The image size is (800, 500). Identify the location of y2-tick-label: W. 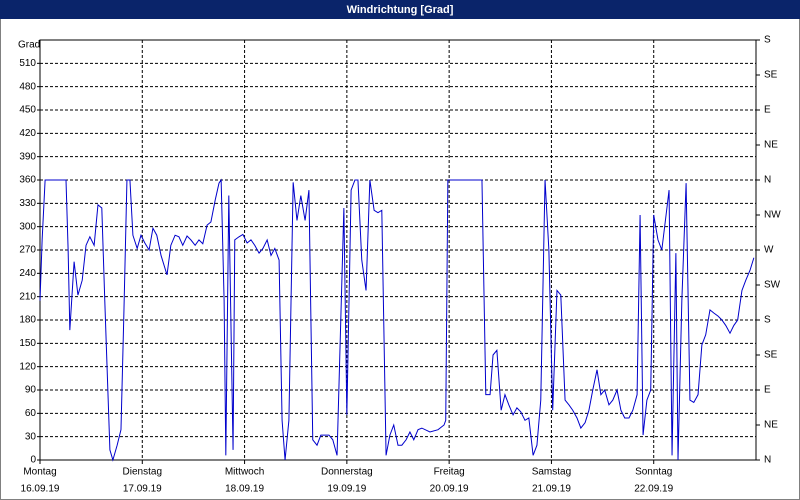
(769, 250).